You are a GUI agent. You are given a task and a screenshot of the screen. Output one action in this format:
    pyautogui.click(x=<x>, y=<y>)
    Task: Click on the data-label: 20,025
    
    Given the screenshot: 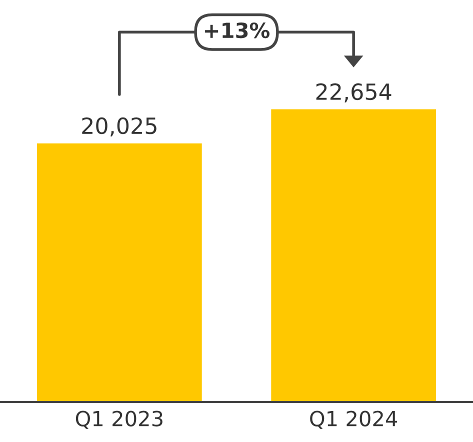 What is the action you would take?
    pyautogui.click(x=119, y=126)
    